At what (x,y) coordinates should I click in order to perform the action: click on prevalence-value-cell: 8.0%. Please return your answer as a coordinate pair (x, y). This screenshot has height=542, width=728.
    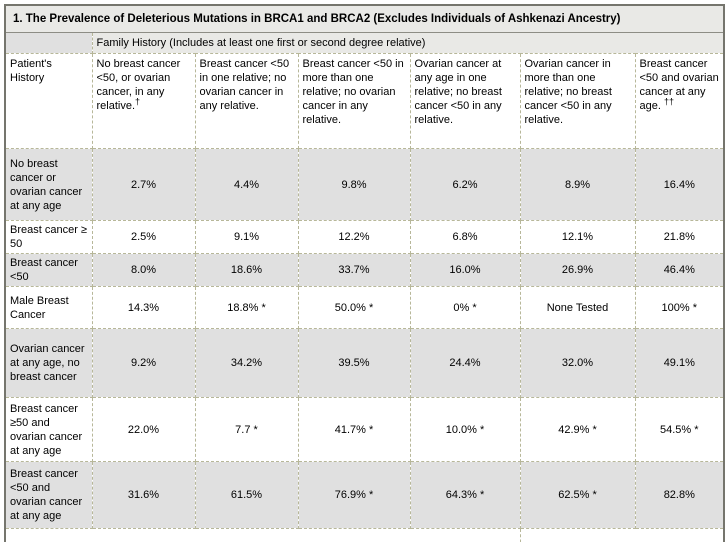
    Looking at the image, I should click on (143, 270).